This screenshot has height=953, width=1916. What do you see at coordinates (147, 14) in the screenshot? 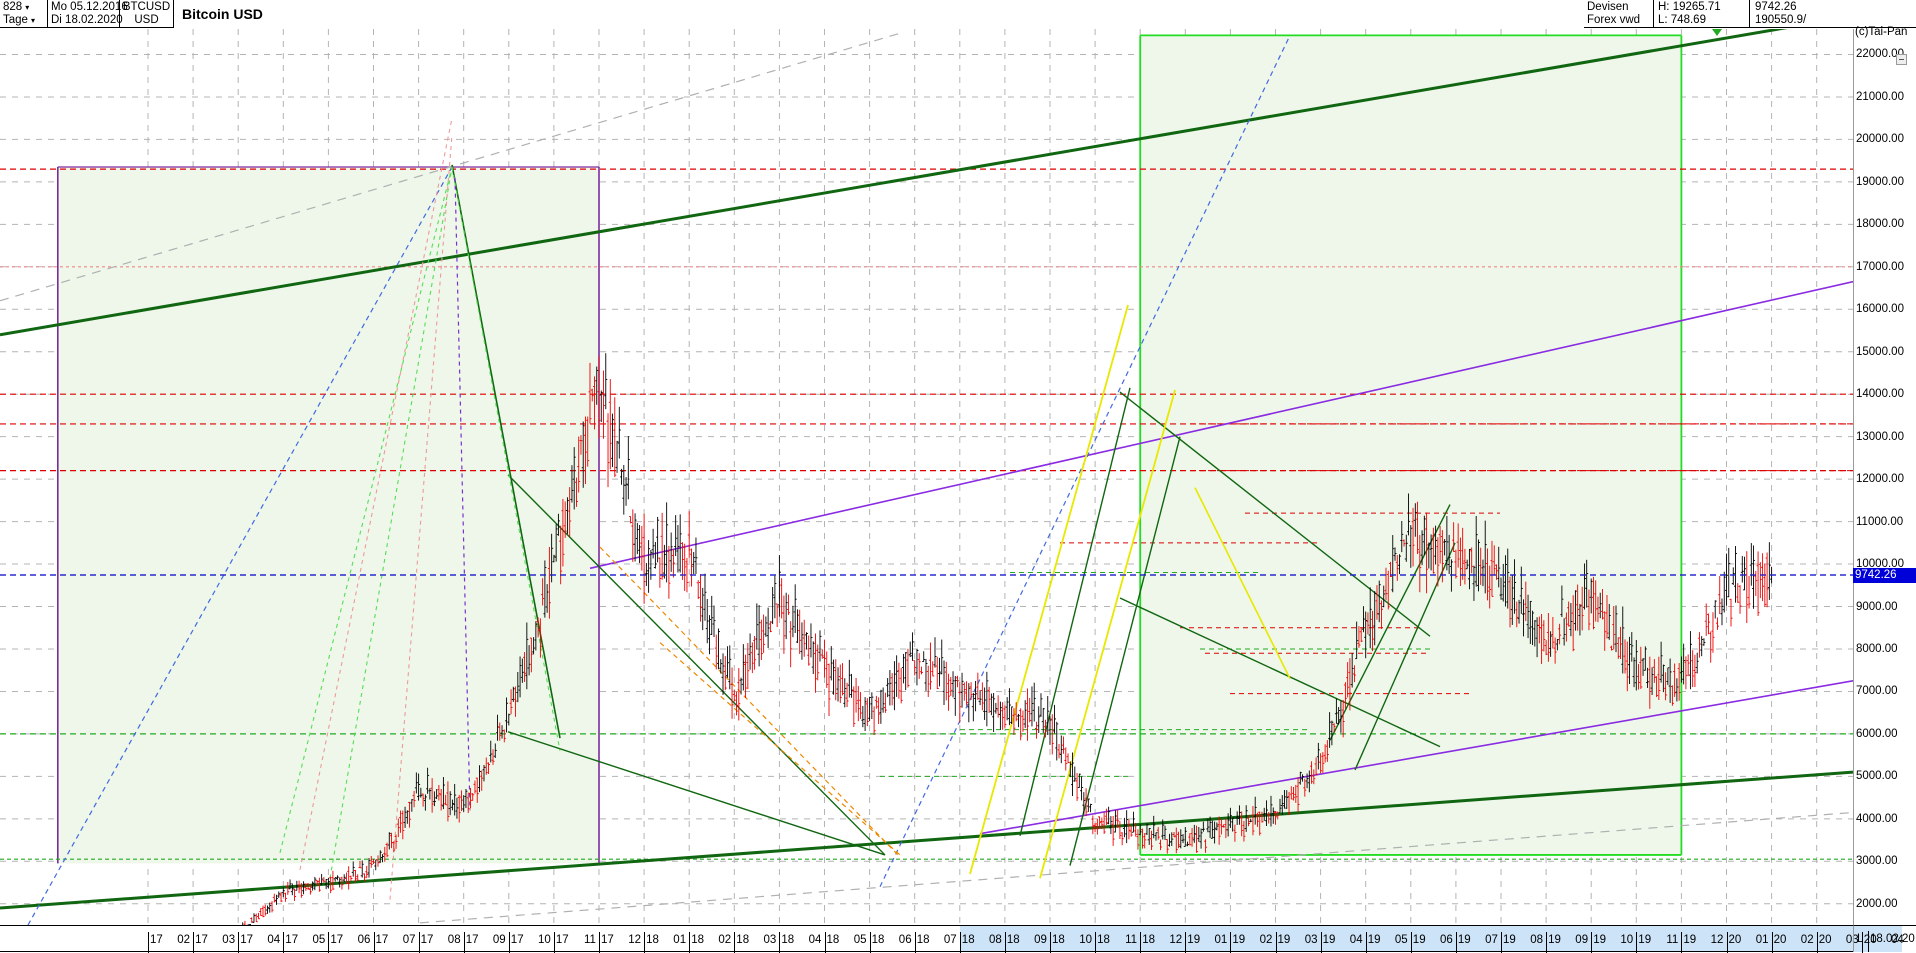
I see `header-symbol-cell: BTCUSD USD` at bounding box center [147, 14].